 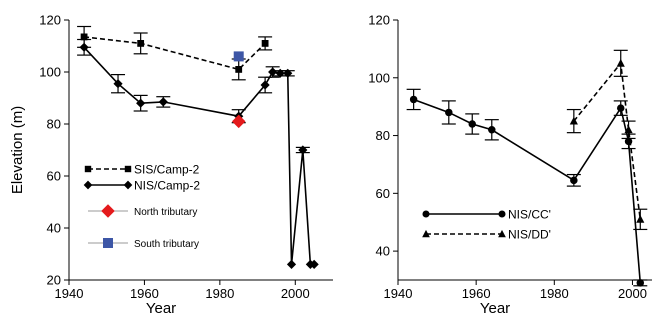 What do you see at coordinates (54, 280) in the screenshot?
I see `y-tick-label: 20` at bounding box center [54, 280].